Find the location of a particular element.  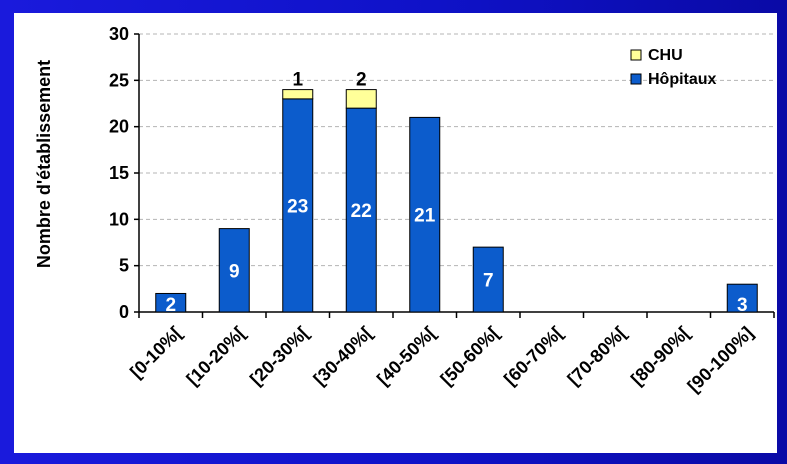

y-tick-label: 15 is located at coordinates (119, 173).